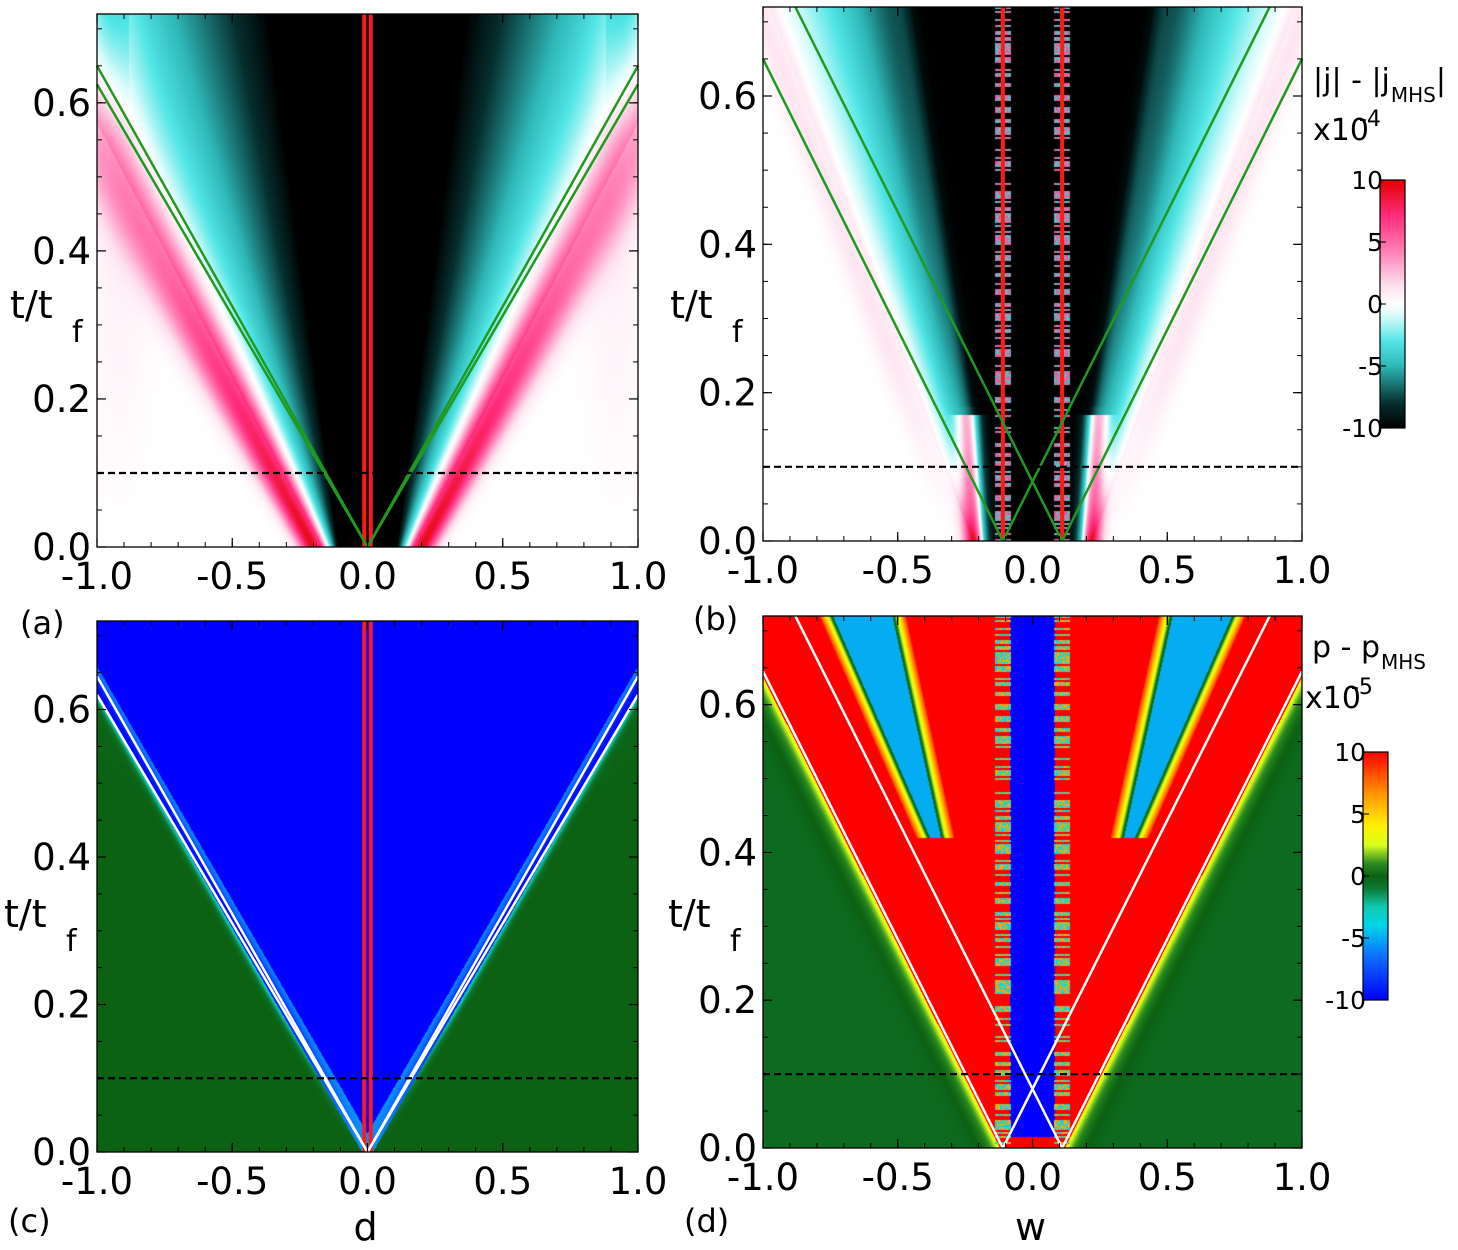 The height and width of the screenshot is (1250, 1458). Describe the element at coordinates (1030, 1227) in the screenshot. I see `x-axis-label: w` at that location.